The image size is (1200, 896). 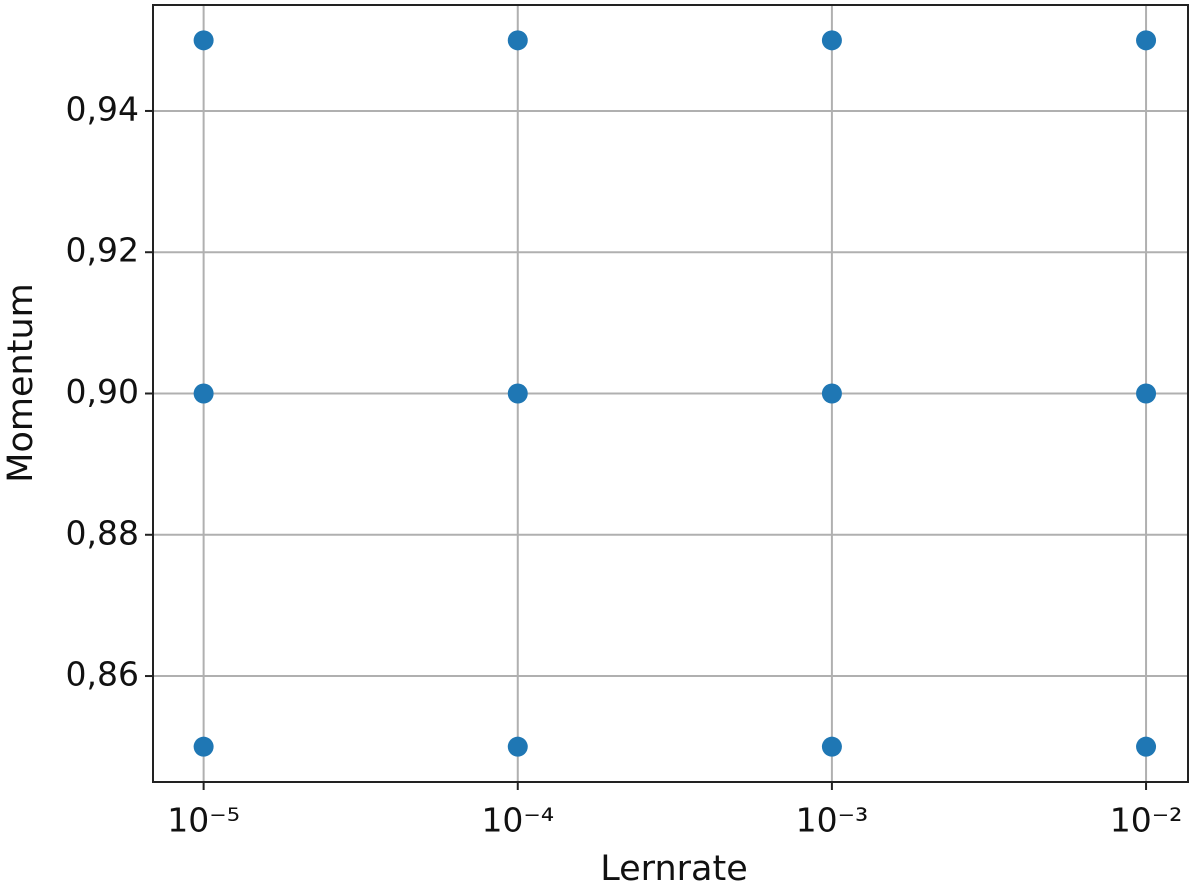 What do you see at coordinates (21, 382) in the screenshot?
I see `y-axis-label: Momentum` at bounding box center [21, 382].